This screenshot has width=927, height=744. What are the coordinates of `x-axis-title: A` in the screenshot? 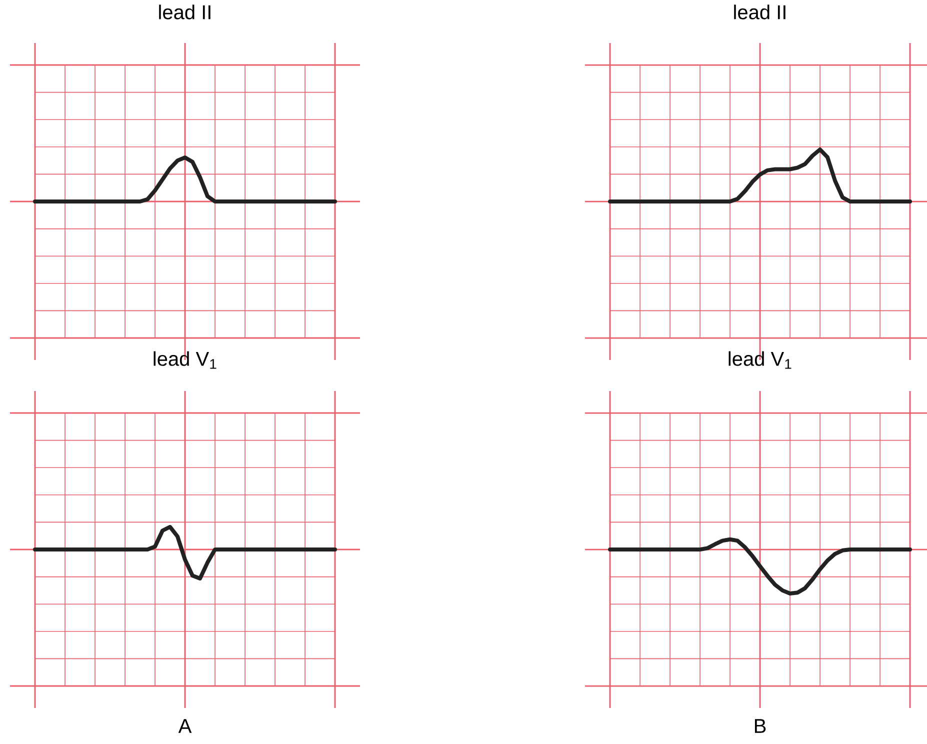 It's located at (185, 726).